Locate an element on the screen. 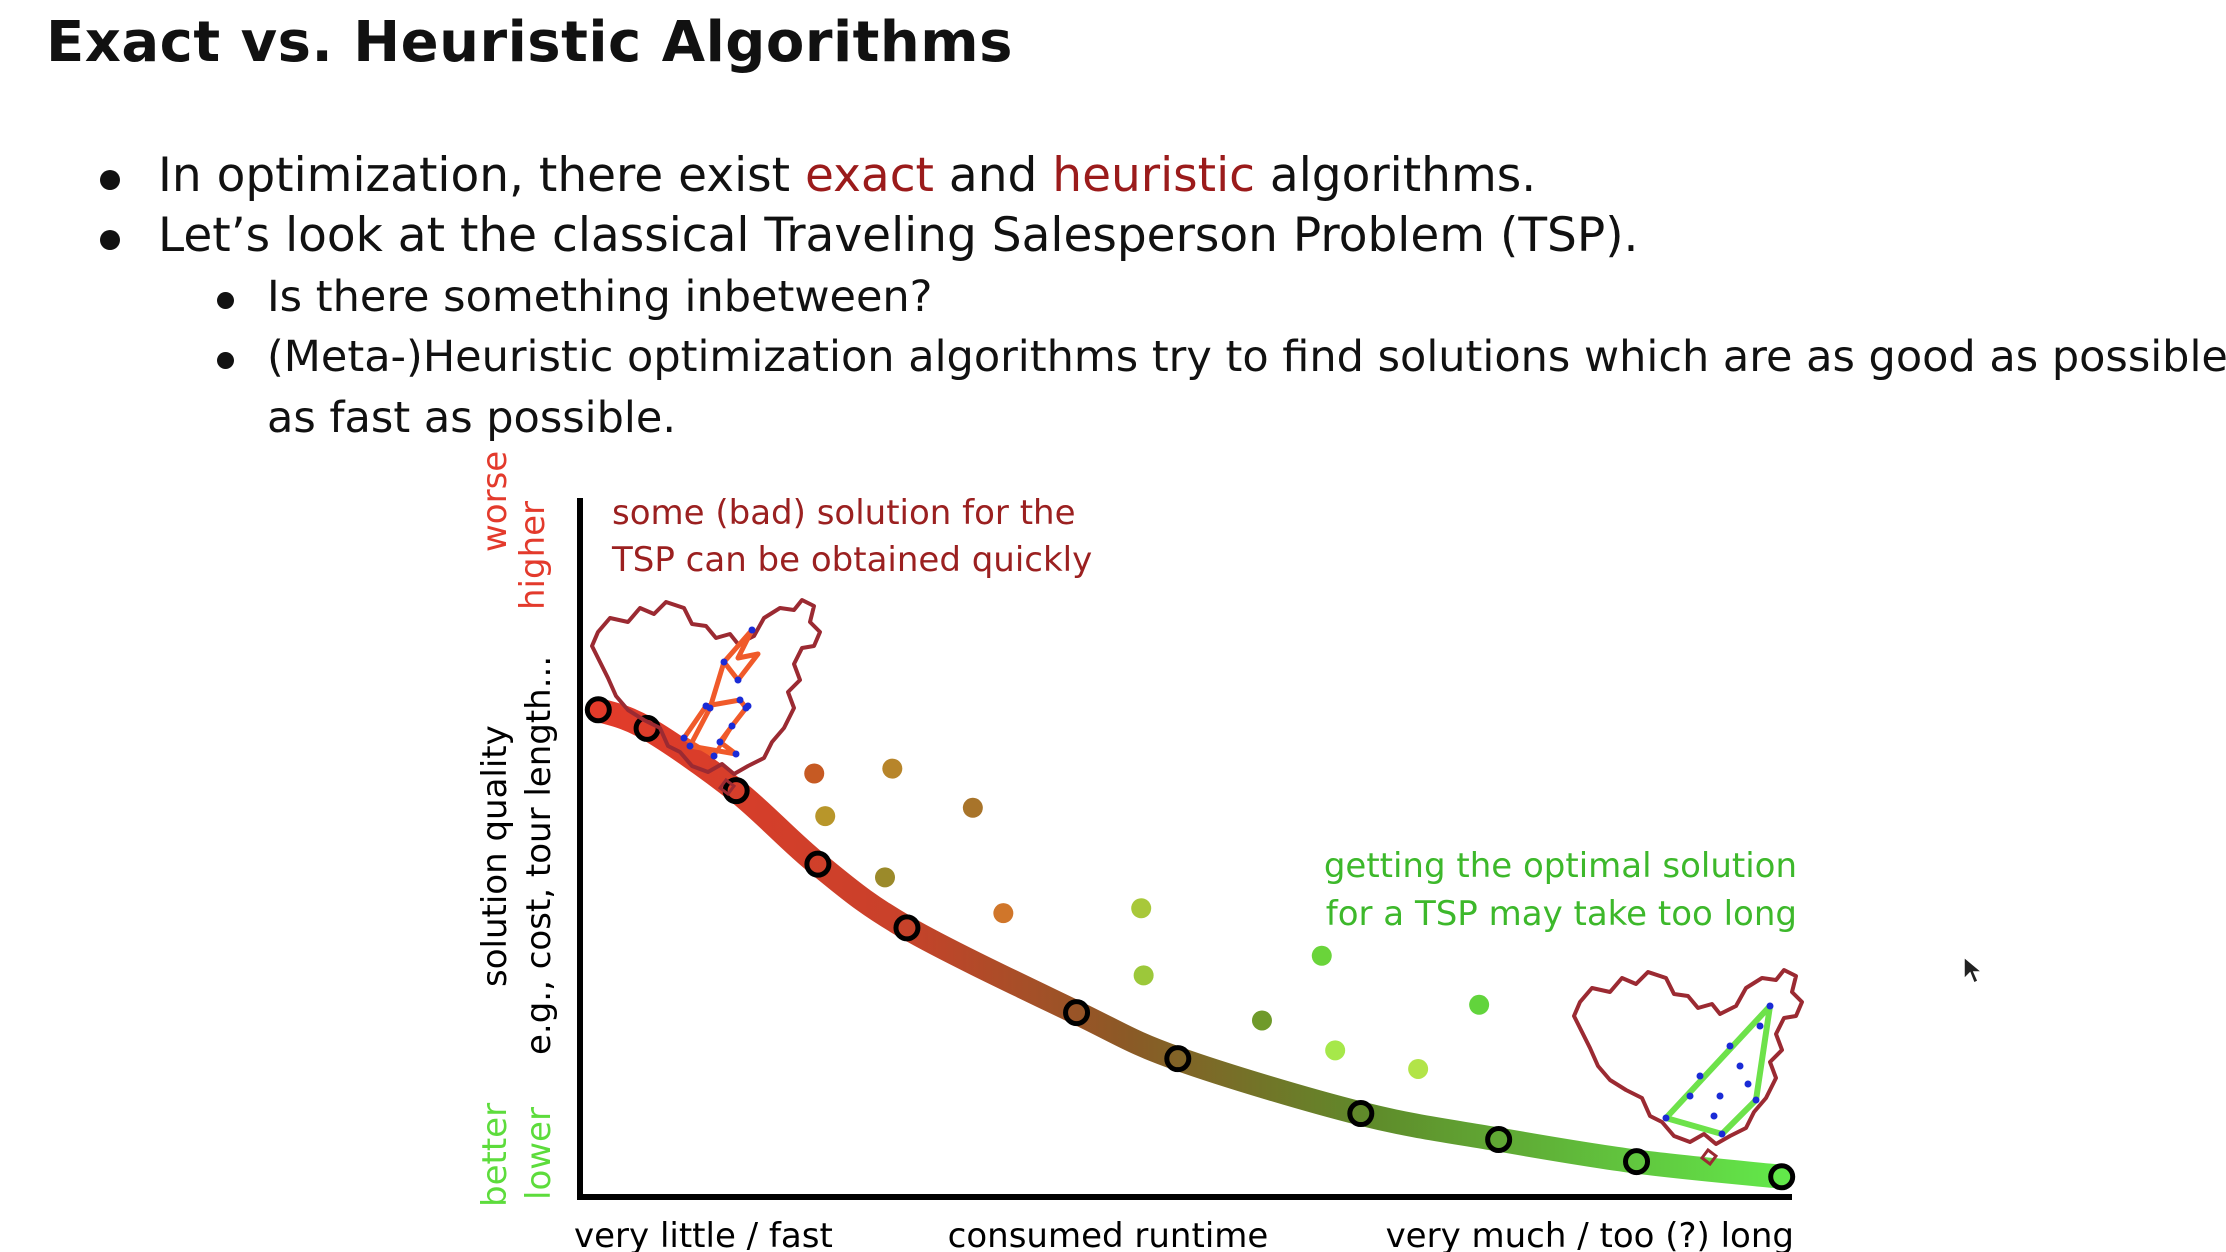 The height and width of the screenshot is (1252, 2226). bullet-text: In optimization, there exist is located at coordinates (481, 175).